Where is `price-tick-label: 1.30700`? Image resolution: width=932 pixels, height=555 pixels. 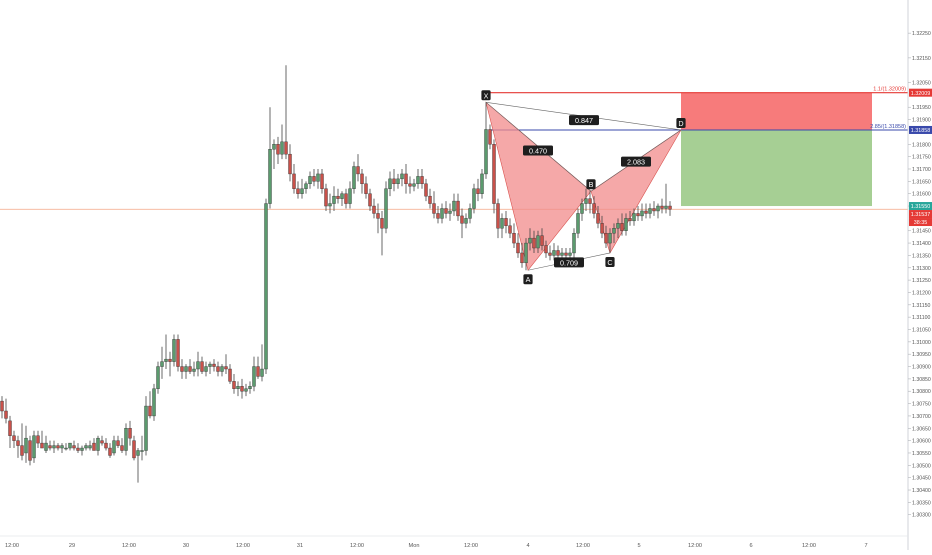
price-tick-label: 1.30700 is located at coordinates (921, 417).